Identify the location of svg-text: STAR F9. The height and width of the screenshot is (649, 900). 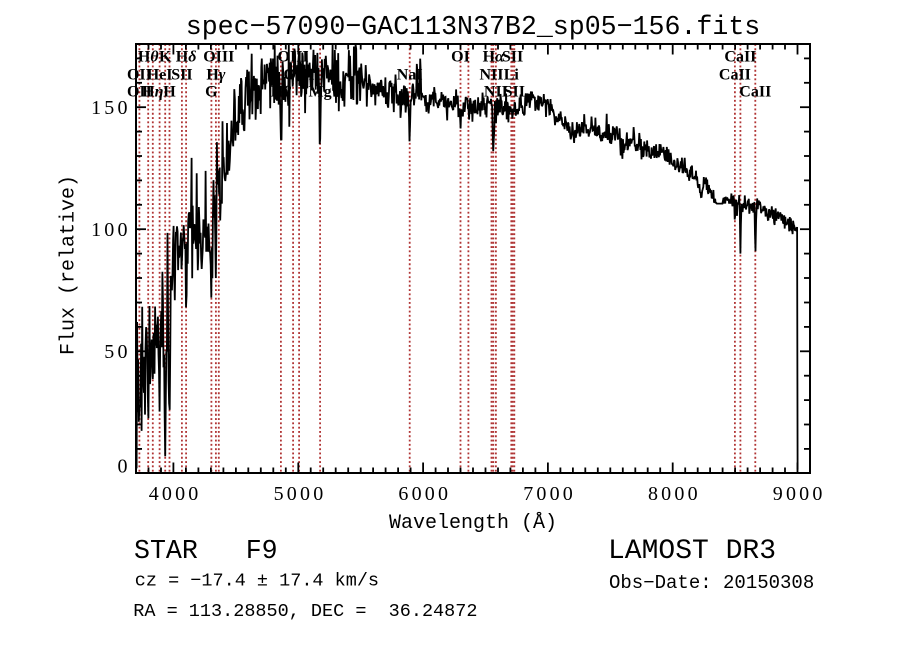
(206, 551).